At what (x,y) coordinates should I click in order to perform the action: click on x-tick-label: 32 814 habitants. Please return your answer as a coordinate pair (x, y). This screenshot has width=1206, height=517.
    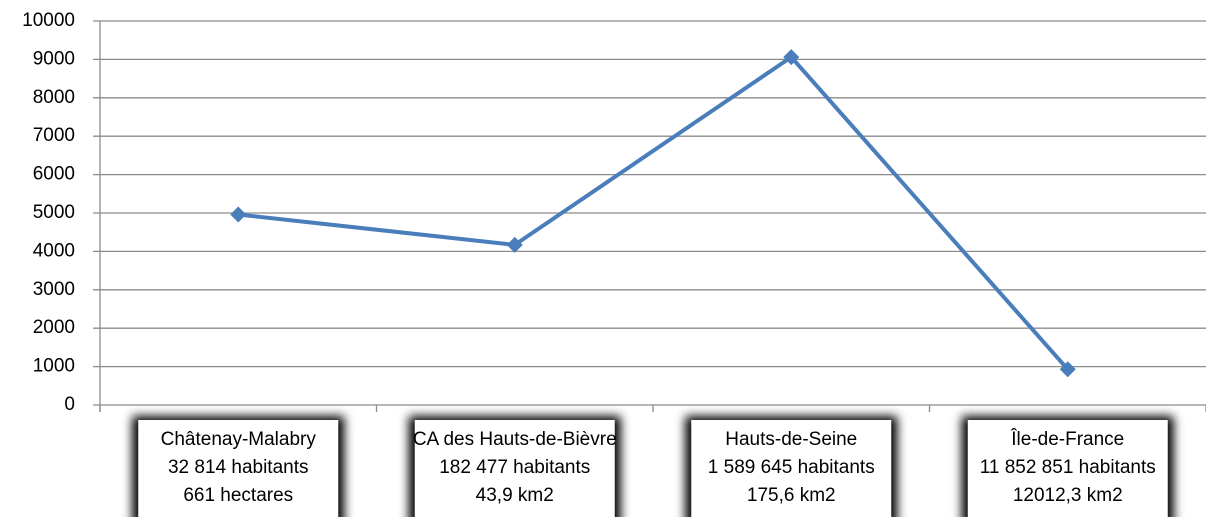
    Looking at the image, I should click on (238, 467).